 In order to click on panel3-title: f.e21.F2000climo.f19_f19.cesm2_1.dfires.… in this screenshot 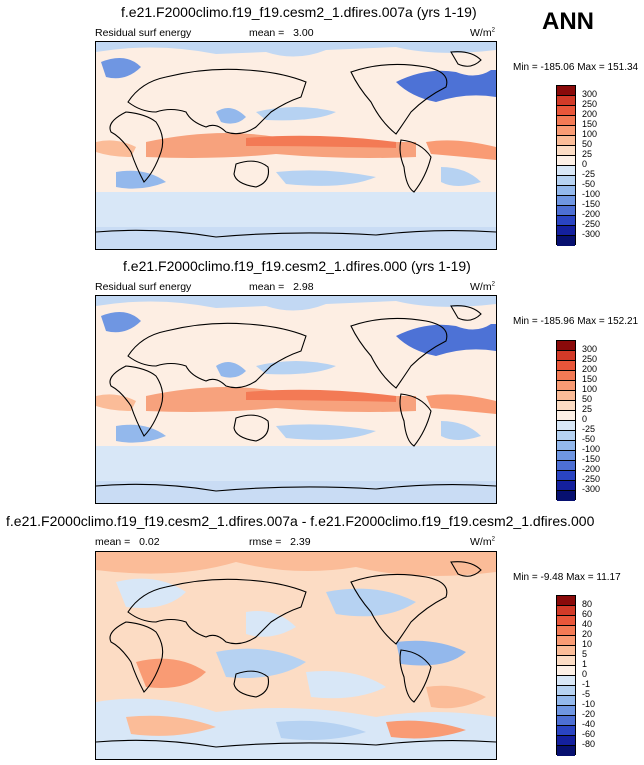, I will do `click(300, 521)`.